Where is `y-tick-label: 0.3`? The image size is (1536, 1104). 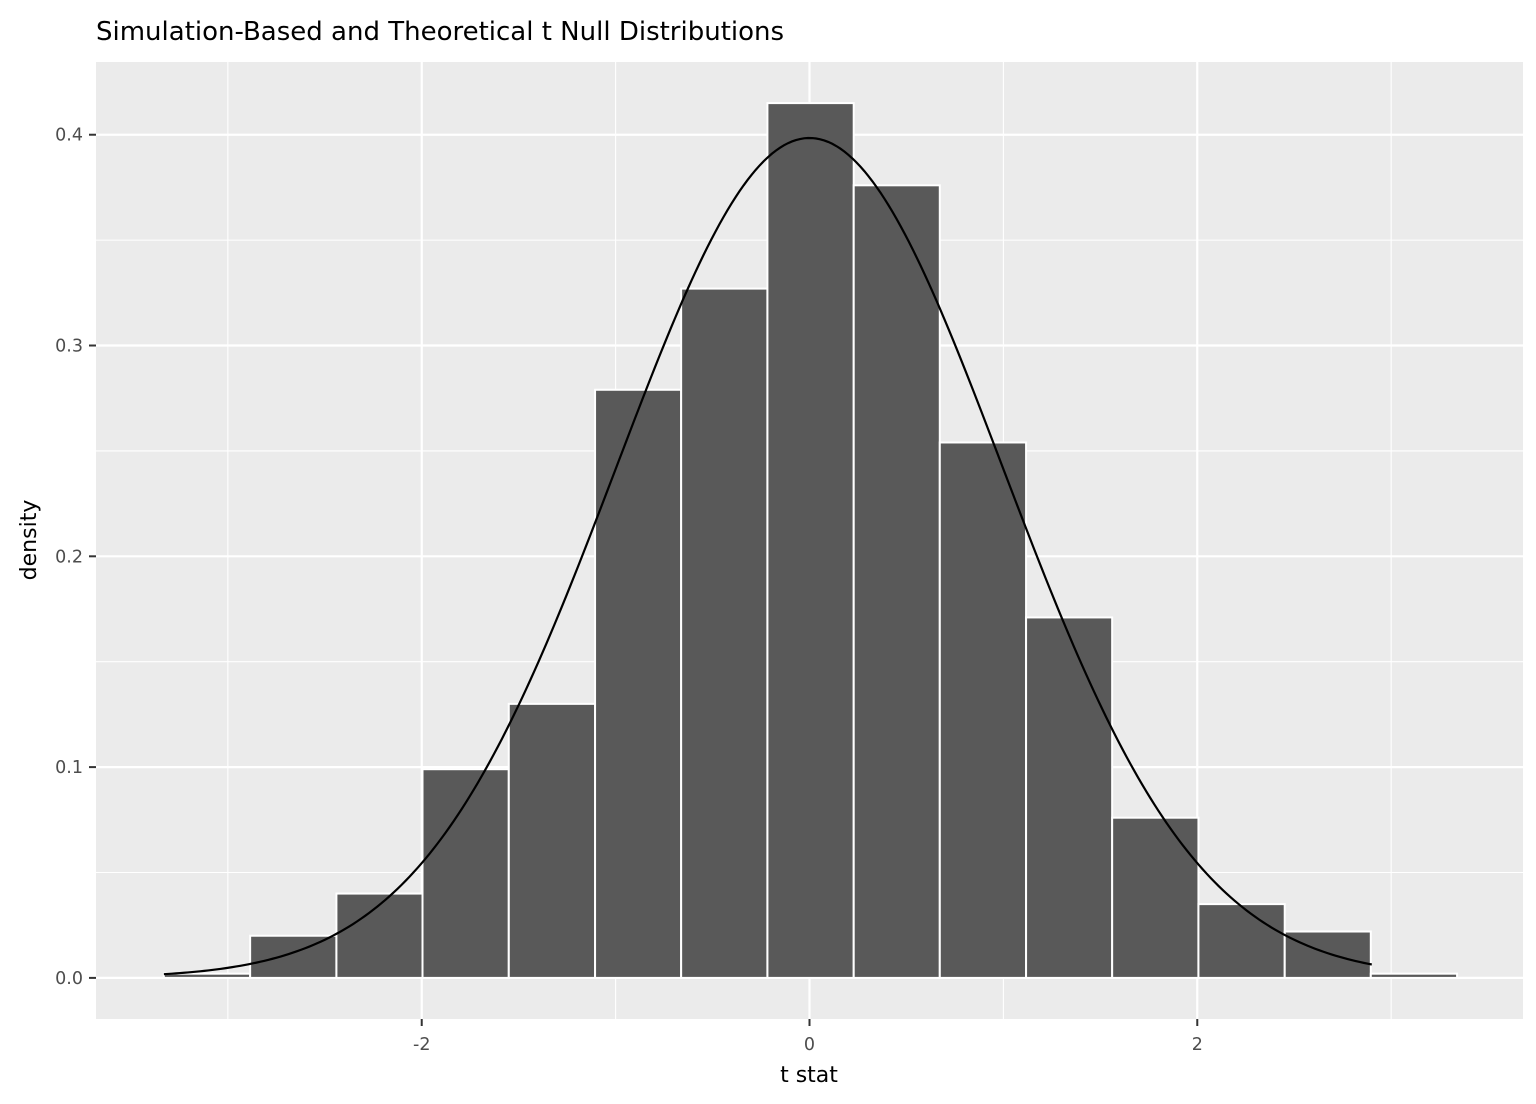
y-tick-label: 0.3 is located at coordinates (69, 347).